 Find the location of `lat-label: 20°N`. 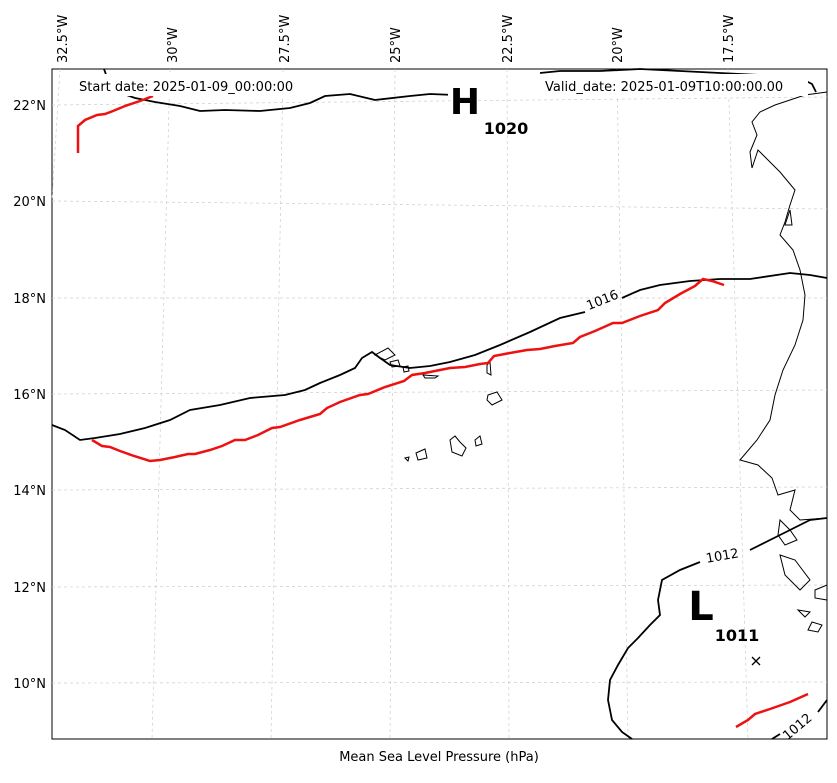

lat-label: 20°N is located at coordinates (29, 202).